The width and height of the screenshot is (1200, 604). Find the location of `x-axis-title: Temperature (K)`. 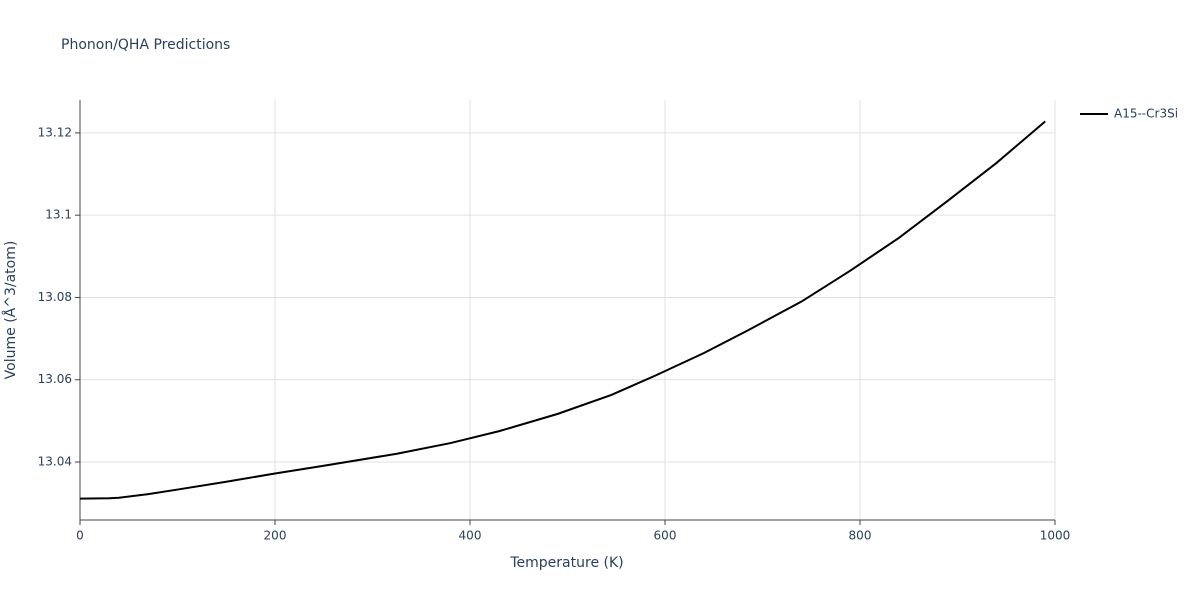

x-axis-title: Temperature (K) is located at coordinates (566, 563).